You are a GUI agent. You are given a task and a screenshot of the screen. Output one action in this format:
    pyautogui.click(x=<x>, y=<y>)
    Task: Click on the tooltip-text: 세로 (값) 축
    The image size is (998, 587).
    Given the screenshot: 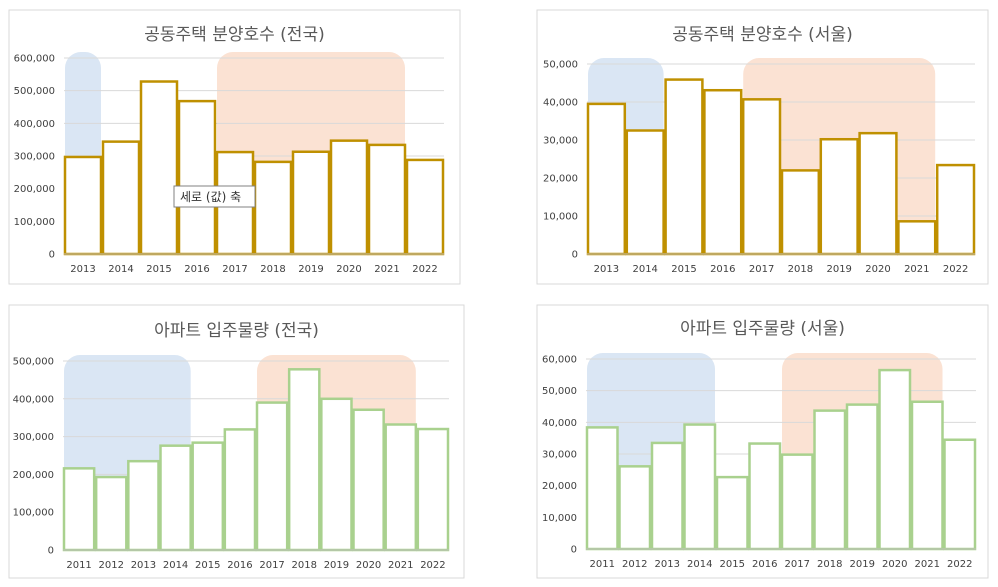 What is the action you would take?
    pyautogui.click(x=210, y=197)
    